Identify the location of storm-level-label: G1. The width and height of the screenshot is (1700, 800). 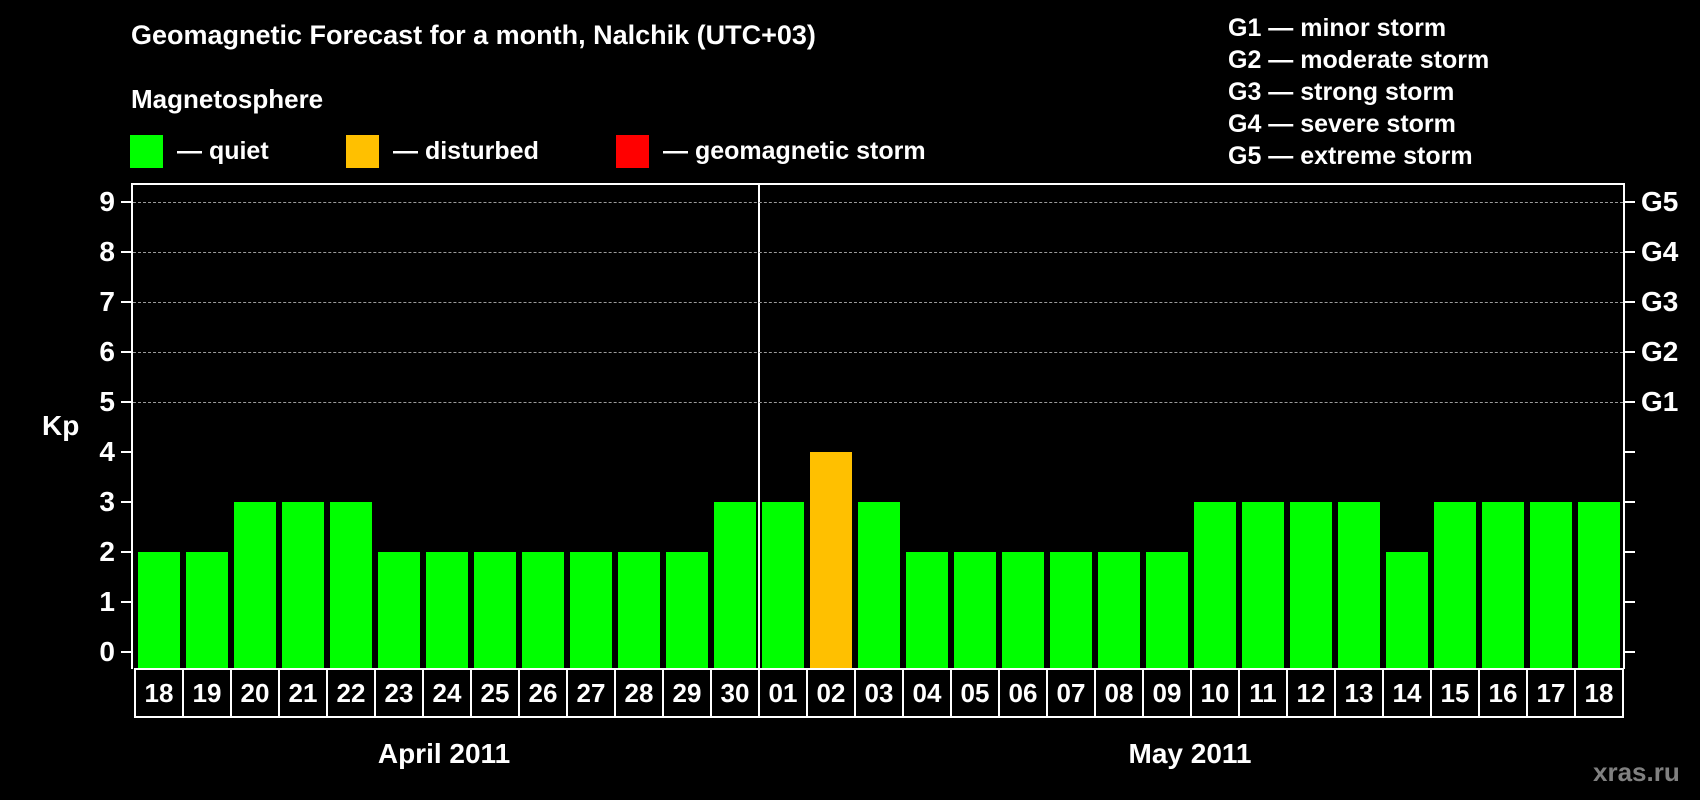
(1660, 401).